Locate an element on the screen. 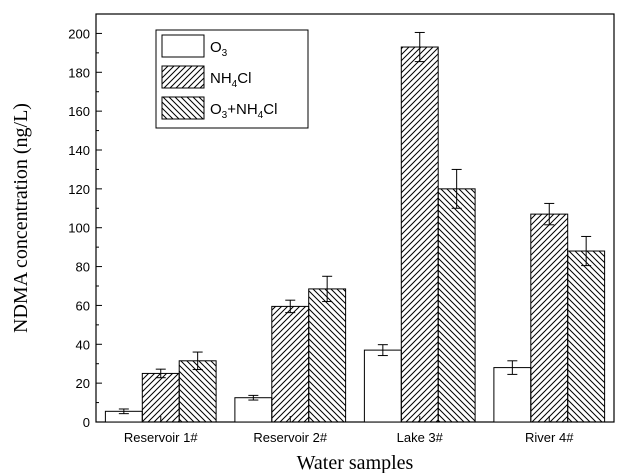  legend-swatch-o3 is located at coordinates (183, 46).